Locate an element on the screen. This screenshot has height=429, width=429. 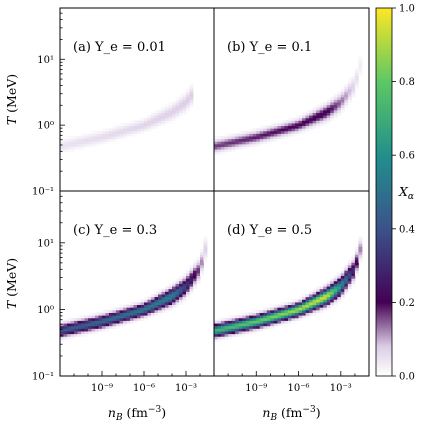
y-axis-label-bottom: T (MeV) is located at coordinates (11, 283).